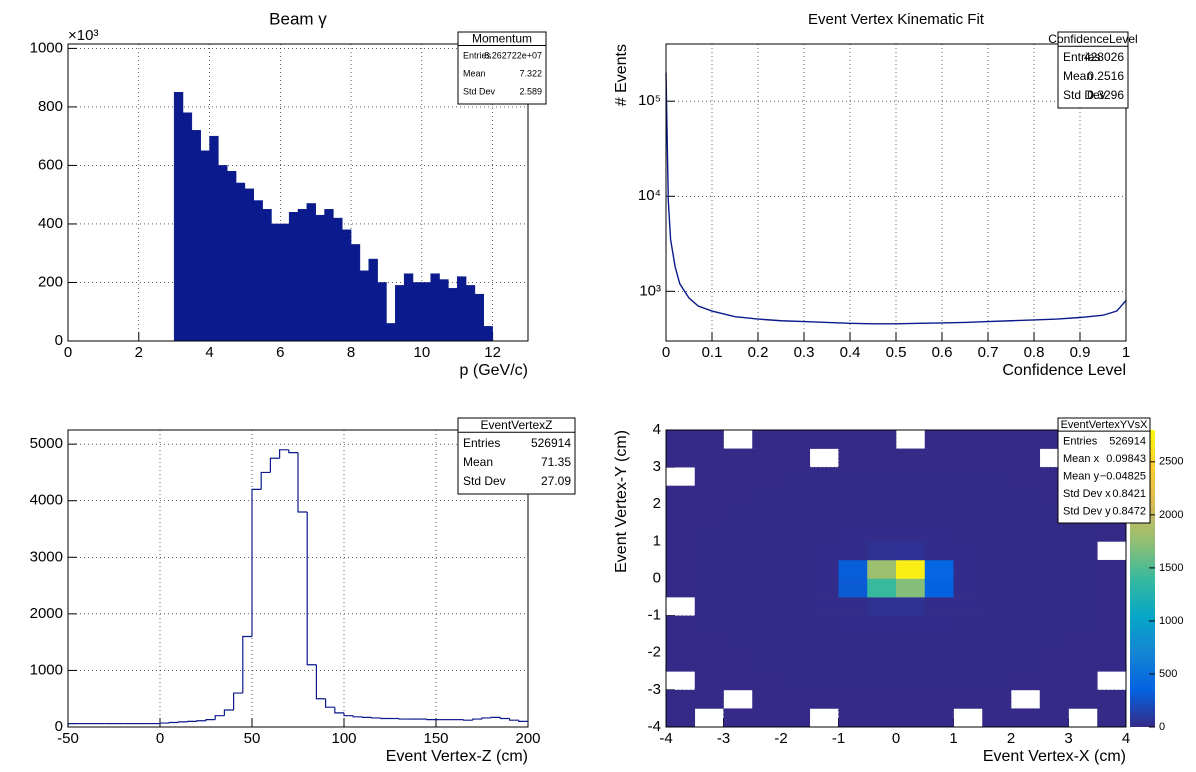 The width and height of the screenshot is (1196, 772). What do you see at coordinates (1105, 76) in the screenshot?
I see `stats-value: 0.2516` at bounding box center [1105, 76].